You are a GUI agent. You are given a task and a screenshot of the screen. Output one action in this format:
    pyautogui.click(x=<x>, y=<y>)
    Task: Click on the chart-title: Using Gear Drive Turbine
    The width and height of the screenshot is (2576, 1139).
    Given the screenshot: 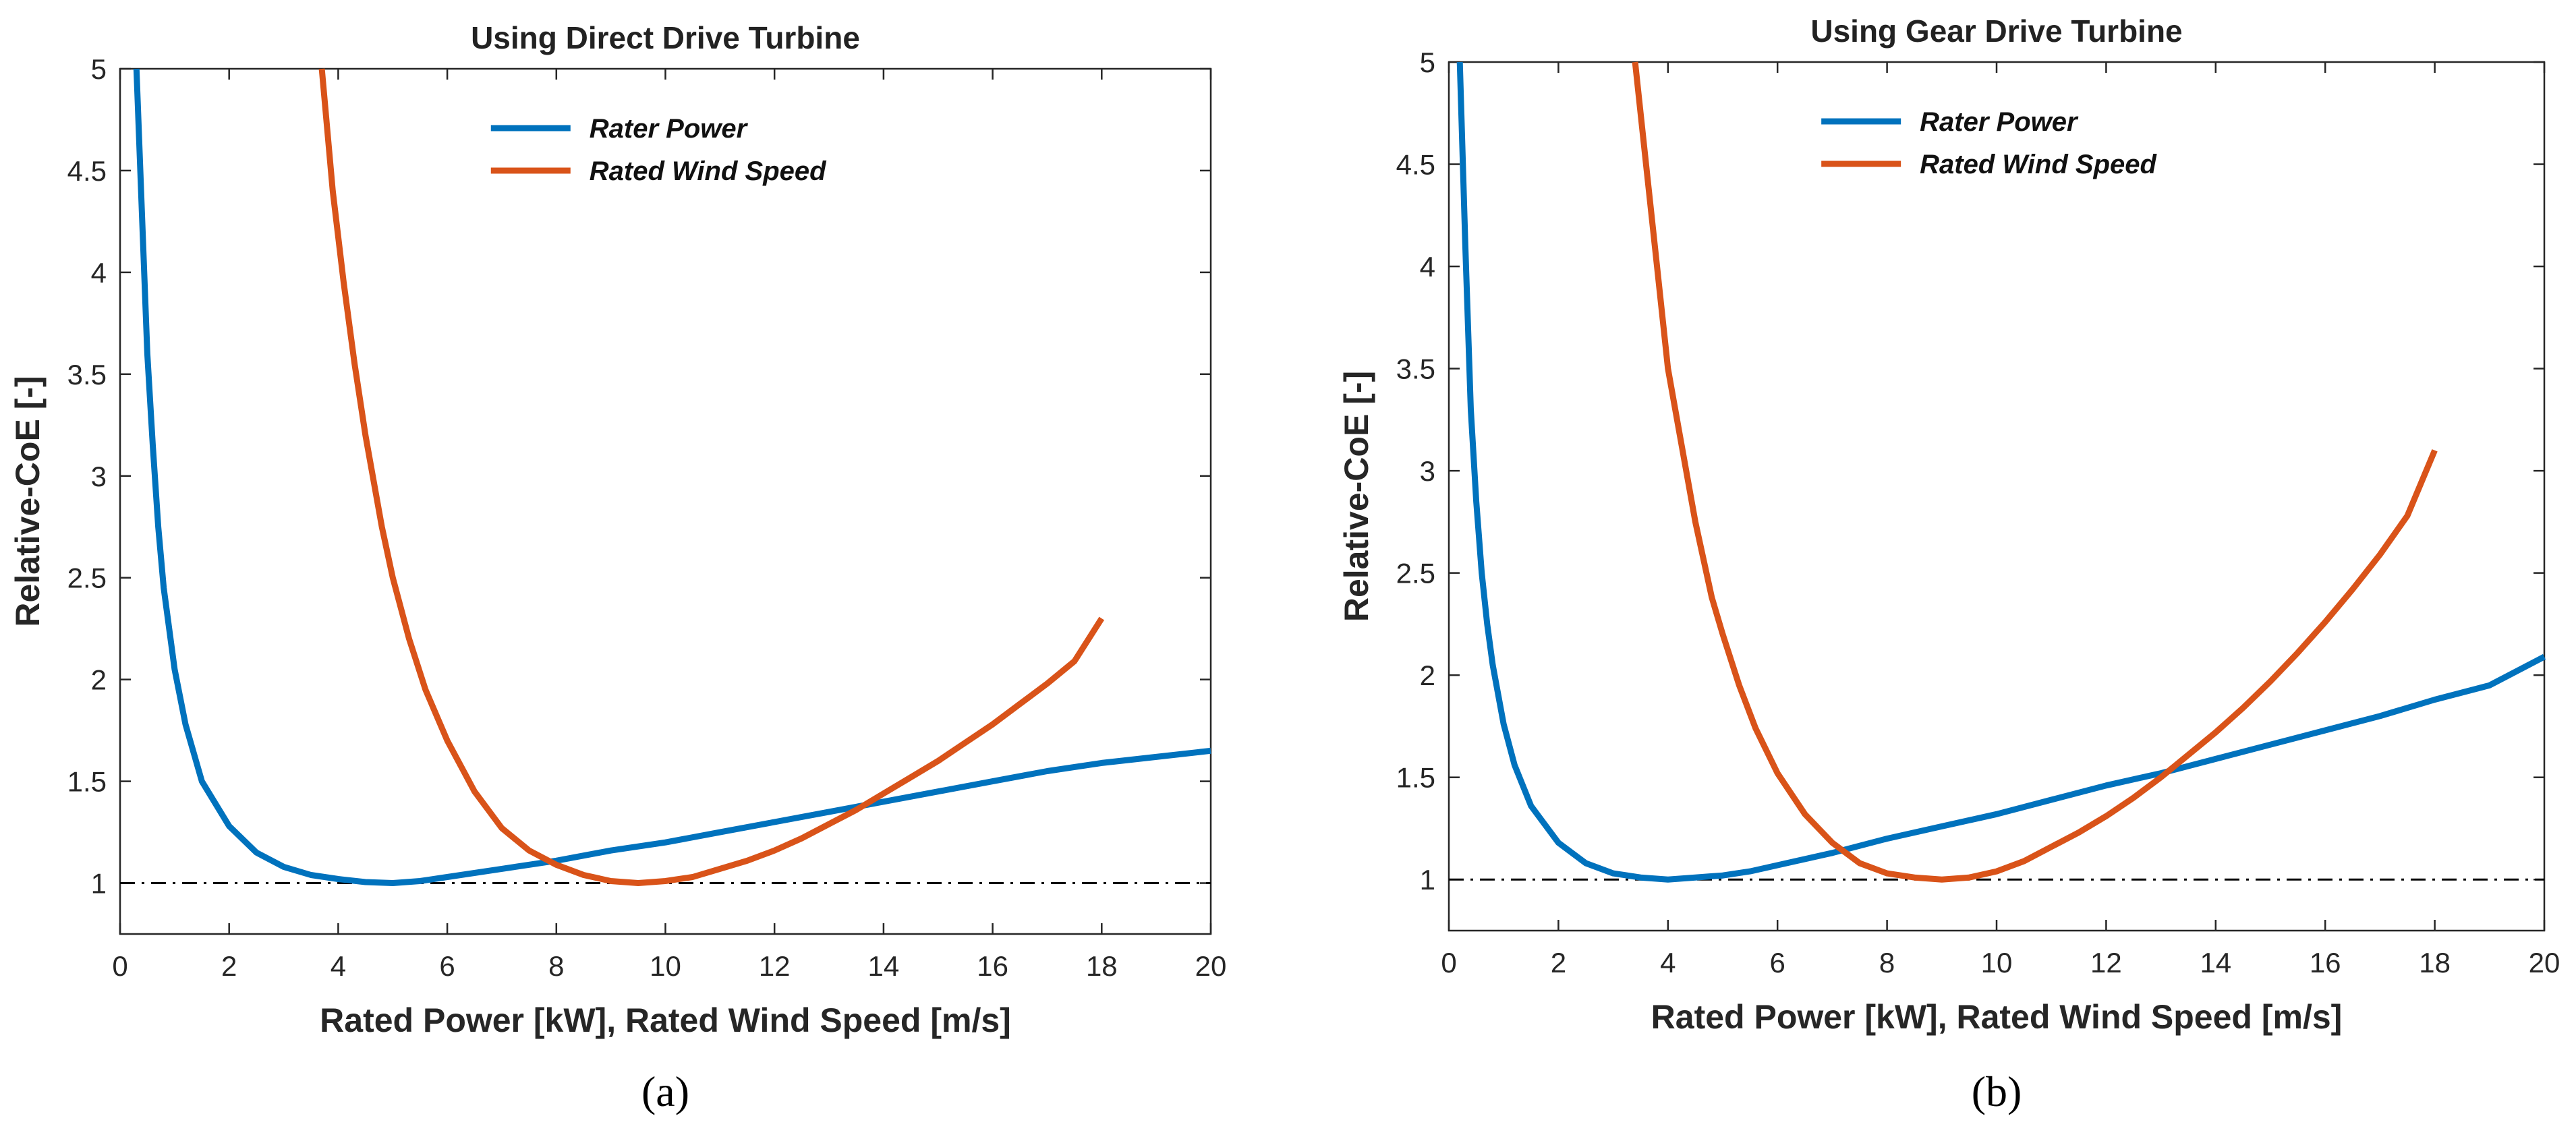 What is the action you would take?
    pyautogui.click(x=1996, y=31)
    